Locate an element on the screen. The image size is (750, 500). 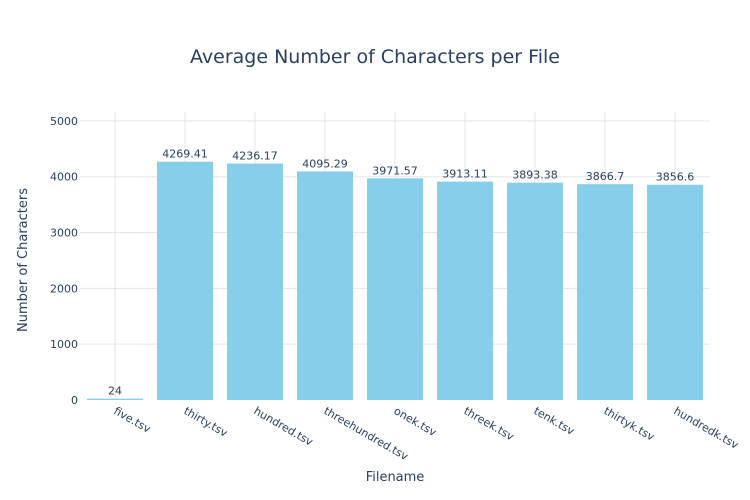
chart-title: Average Number of Characters per File is located at coordinates (375, 57).